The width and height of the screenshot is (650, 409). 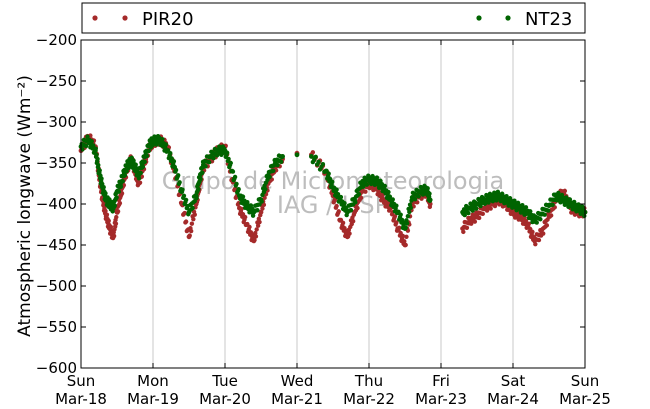 I want to click on y-tick-label: −200, so click(x=56, y=40).